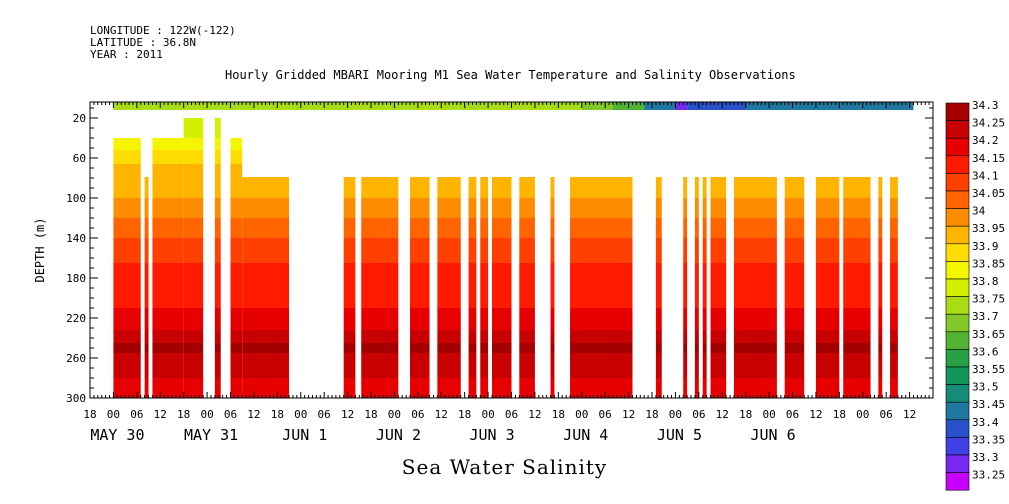  I want to click on colorbar-label: 33.6, so click(985, 351).